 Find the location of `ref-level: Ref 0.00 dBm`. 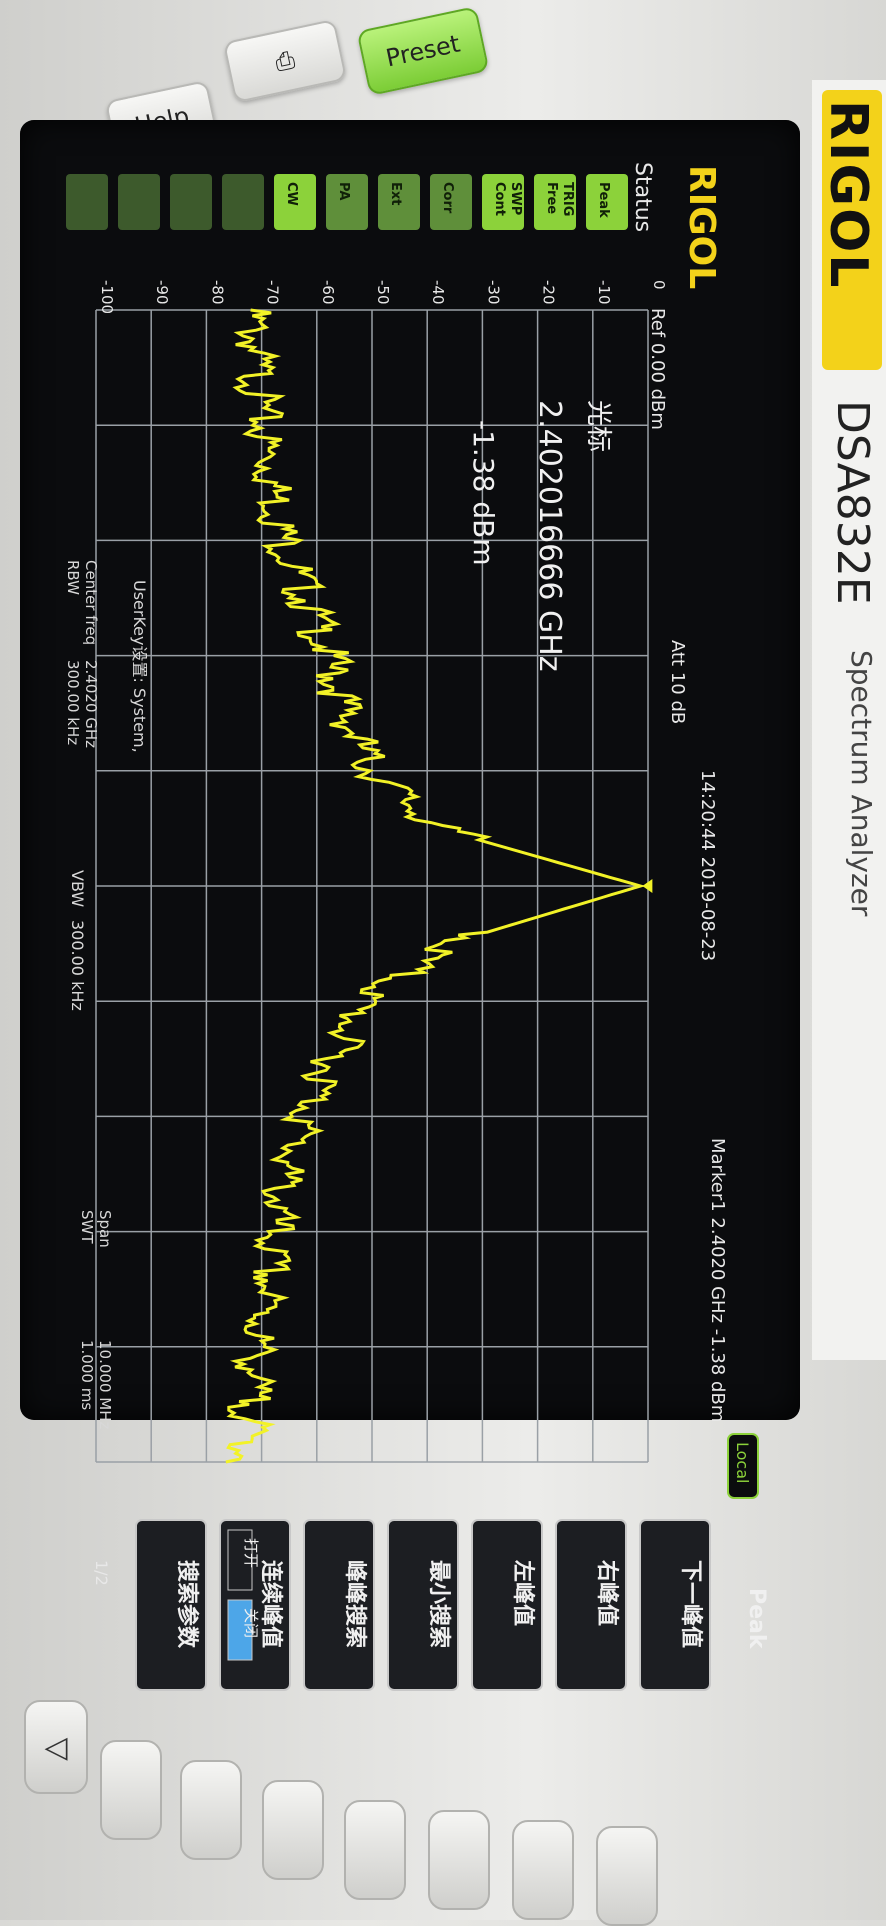

ref-level: Ref 0.00 dBm is located at coordinates (657, 369).